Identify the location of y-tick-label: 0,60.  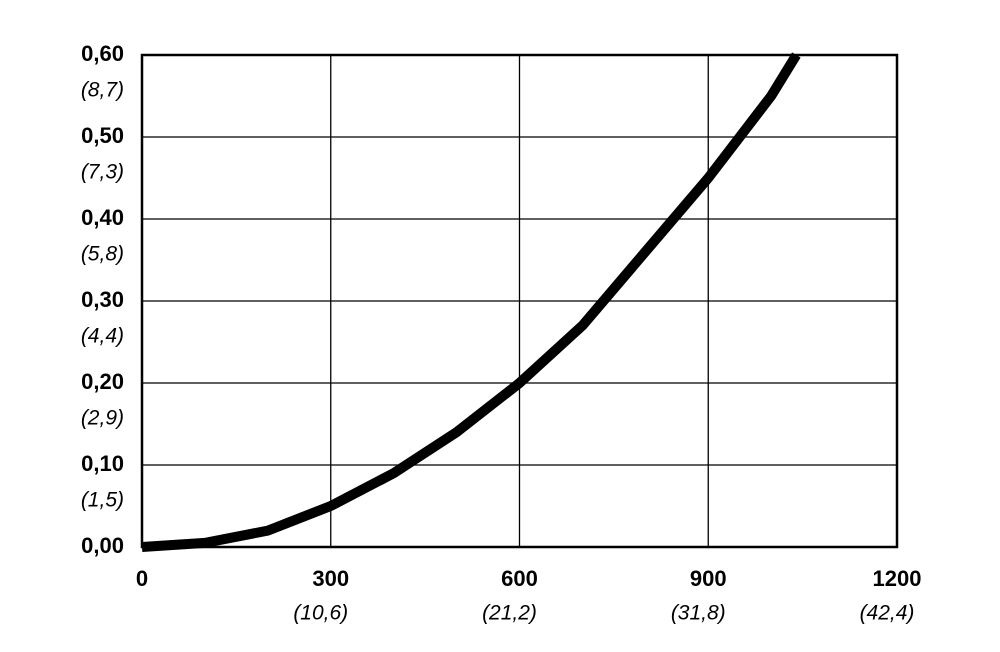
(102, 53).